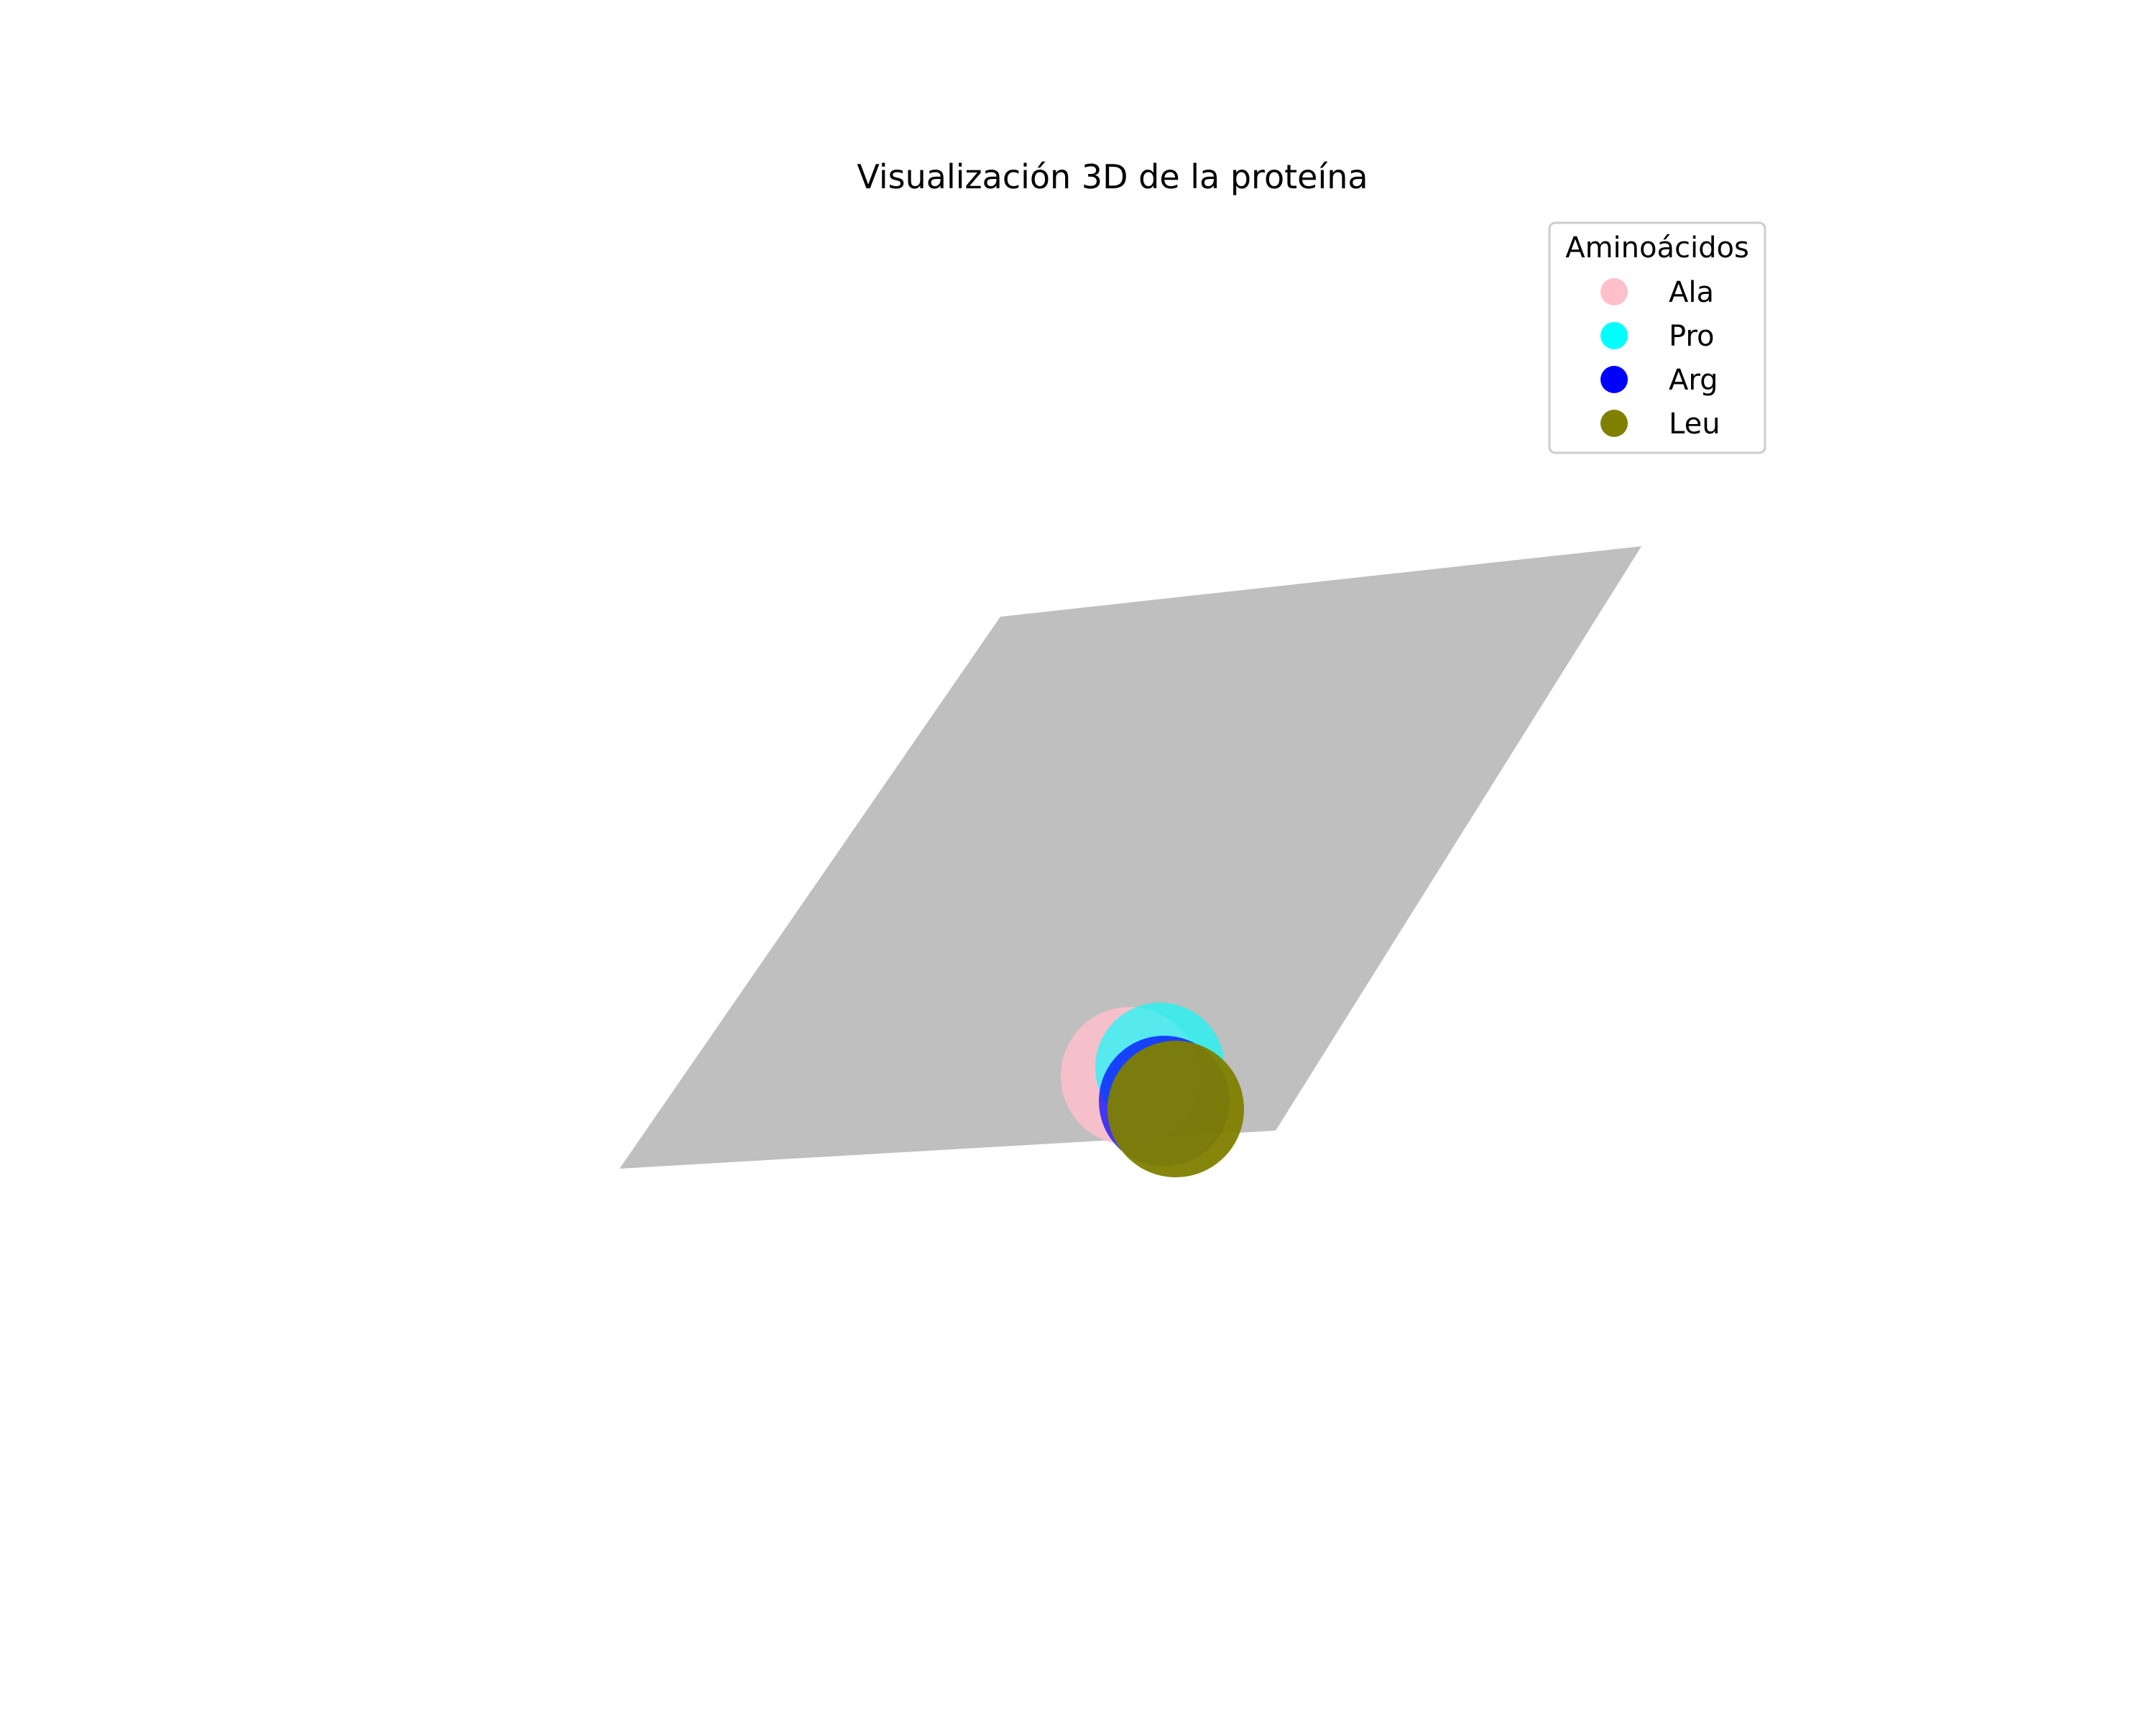 This screenshot has width=2156, height=1725. I want to click on legend-box, so click(1657, 337).